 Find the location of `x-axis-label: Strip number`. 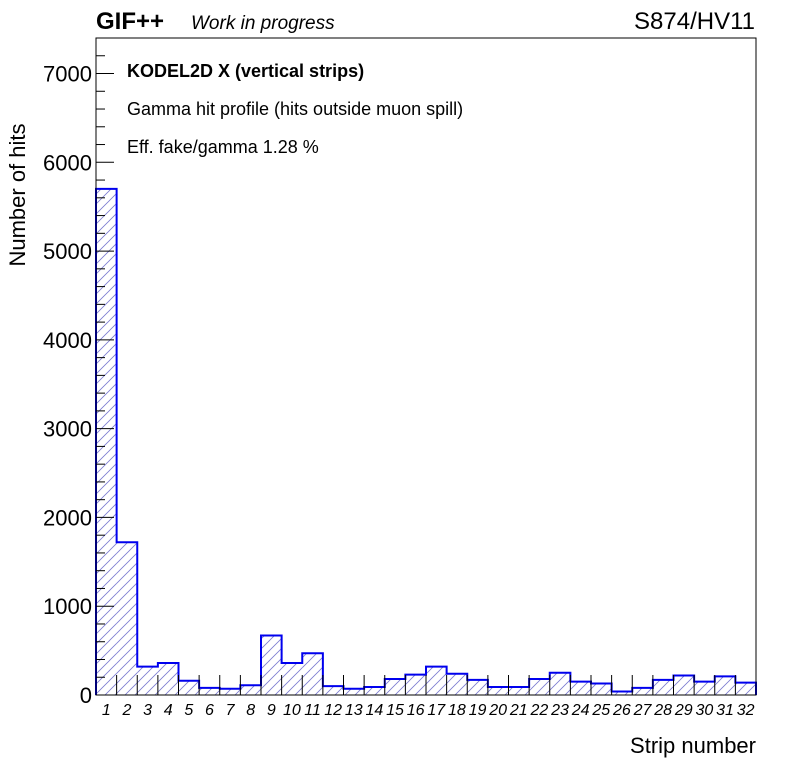

x-axis-label: Strip number is located at coordinates (693, 745).